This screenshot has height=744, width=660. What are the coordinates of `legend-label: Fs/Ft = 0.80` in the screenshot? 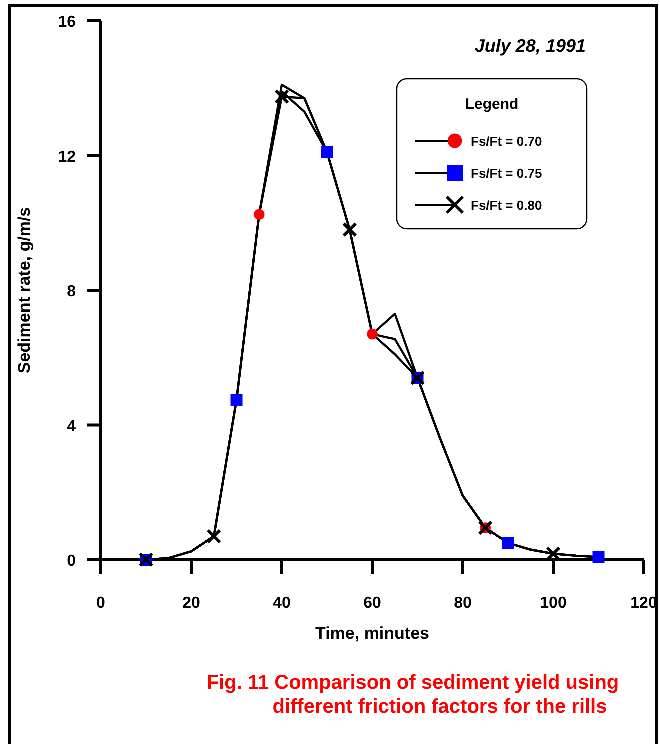 It's located at (506, 205).